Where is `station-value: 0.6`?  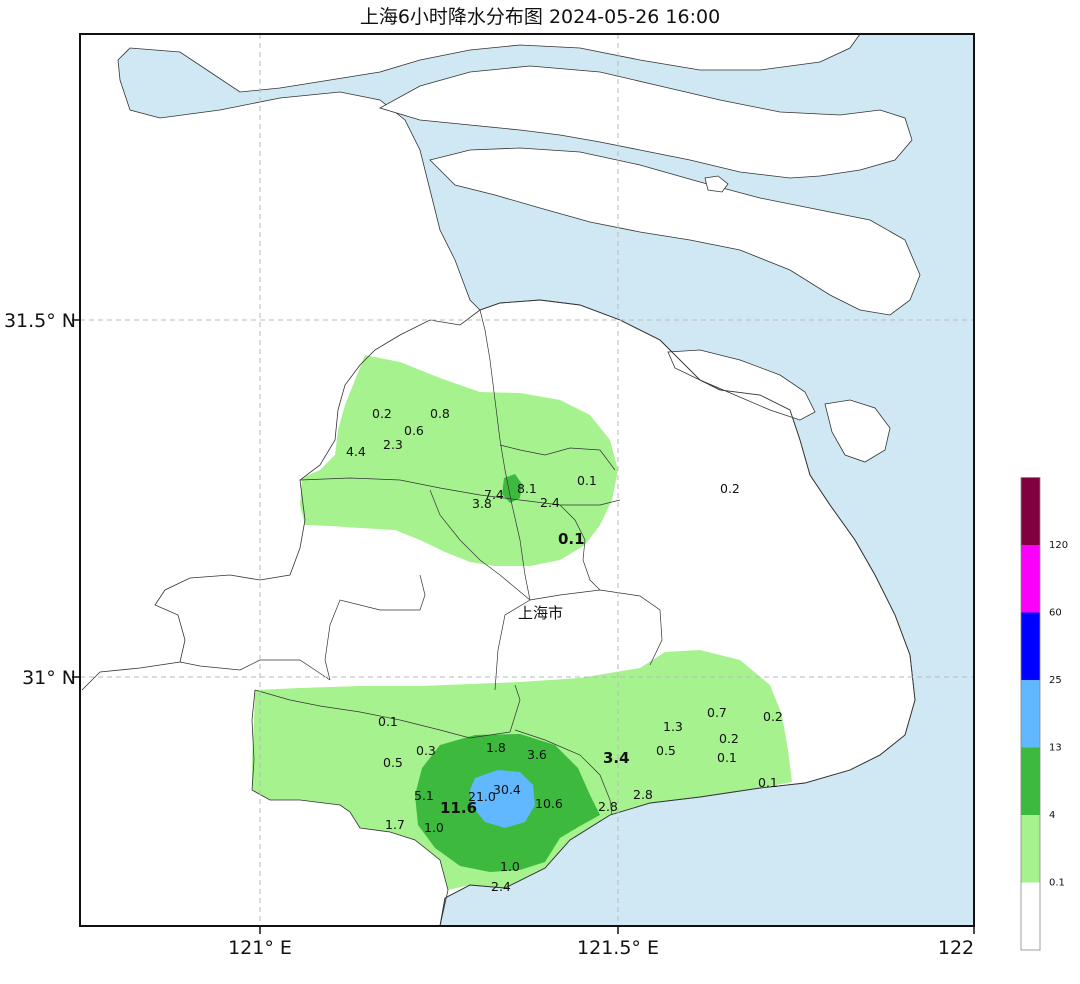 station-value: 0.6 is located at coordinates (414, 430).